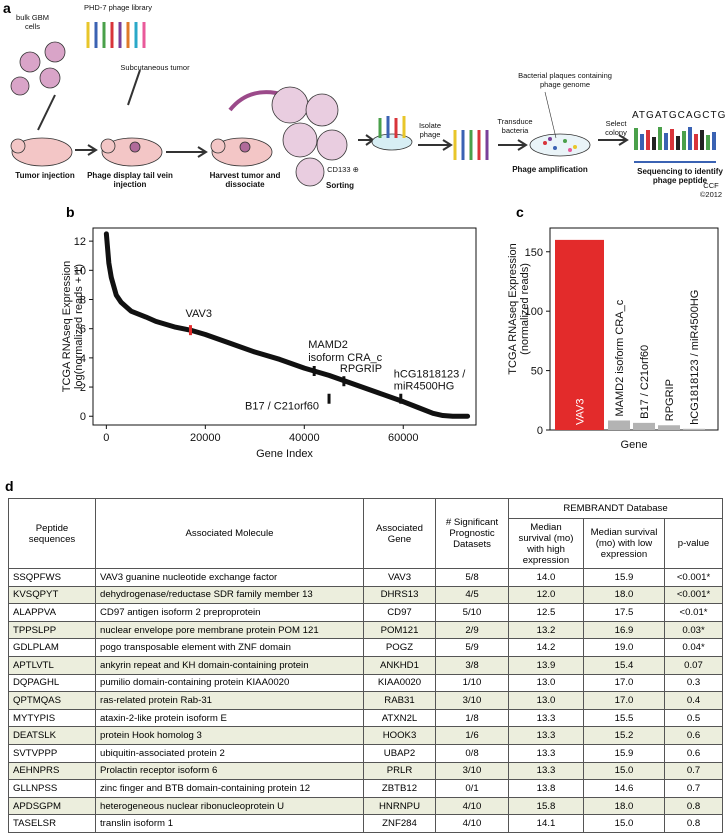 The height and width of the screenshot is (837, 727). I want to click on gene-label: MAMD2, so click(328, 345).